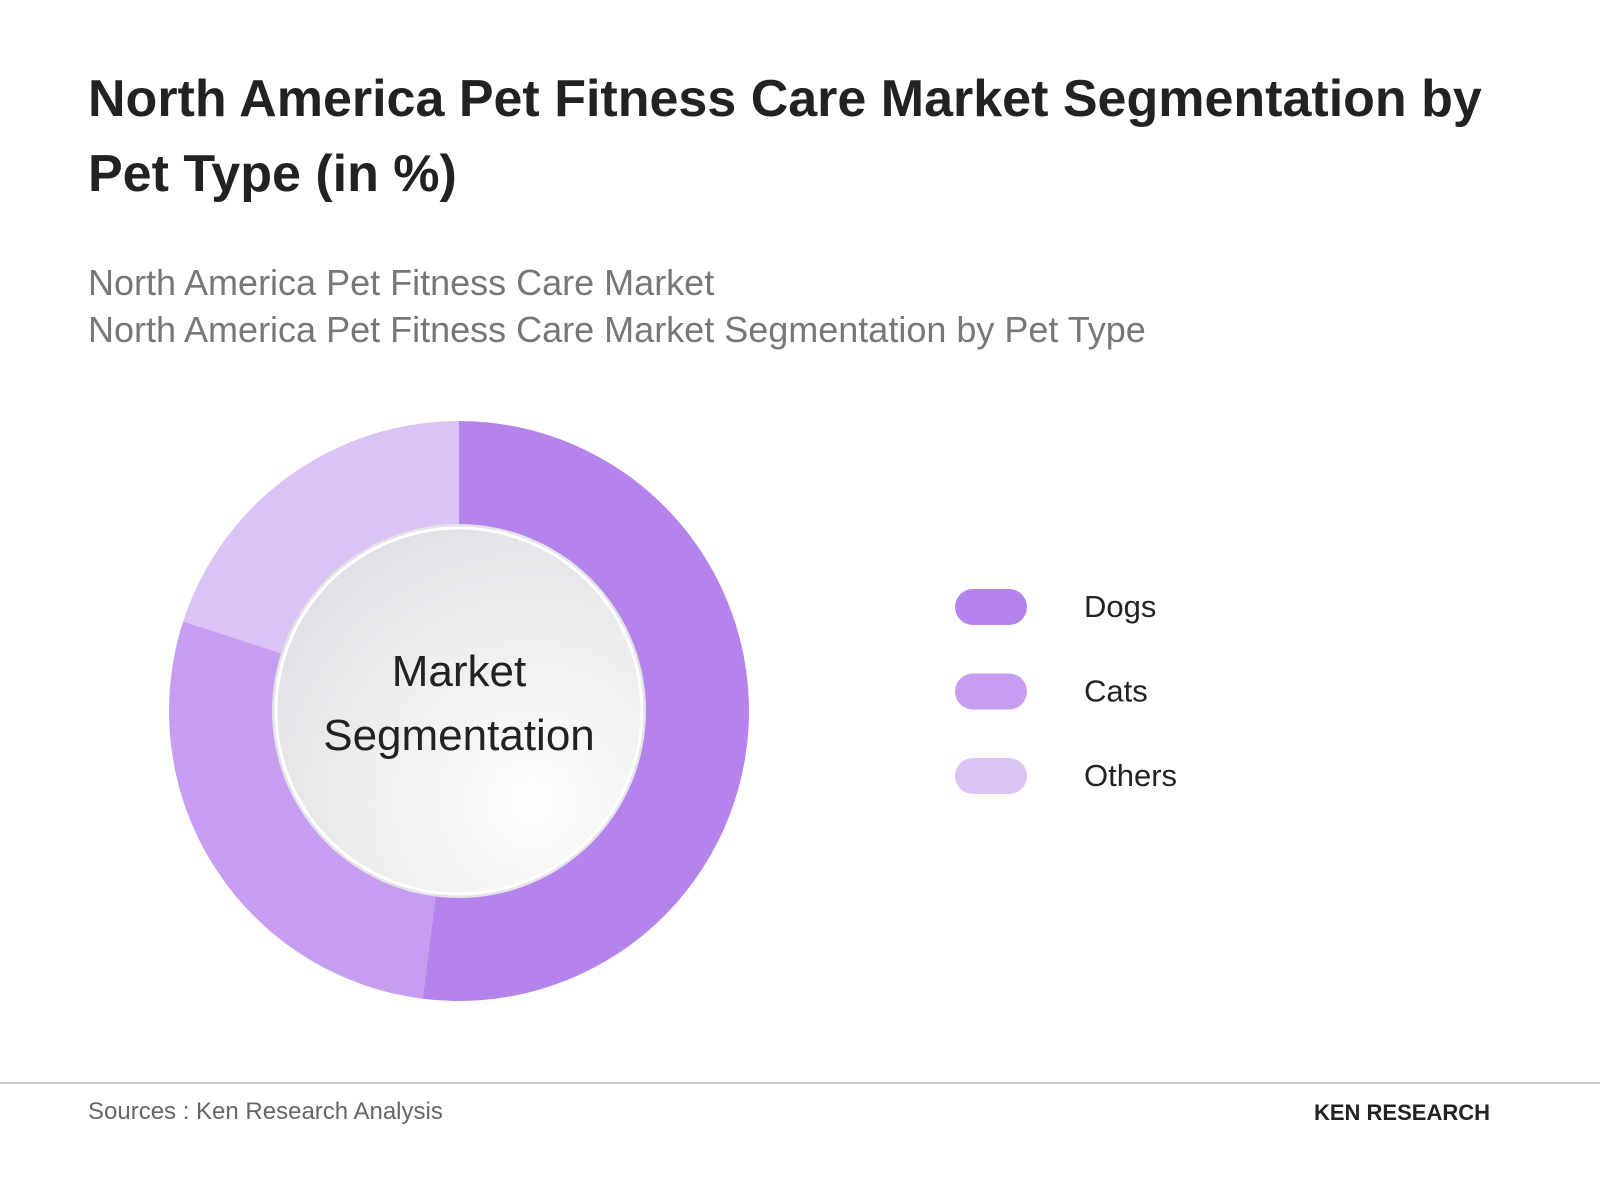 Image resolution: width=1600 pixels, height=1200 pixels. What do you see at coordinates (1116, 691) in the screenshot?
I see `legend-label: Cats` at bounding box center [1116, 691].